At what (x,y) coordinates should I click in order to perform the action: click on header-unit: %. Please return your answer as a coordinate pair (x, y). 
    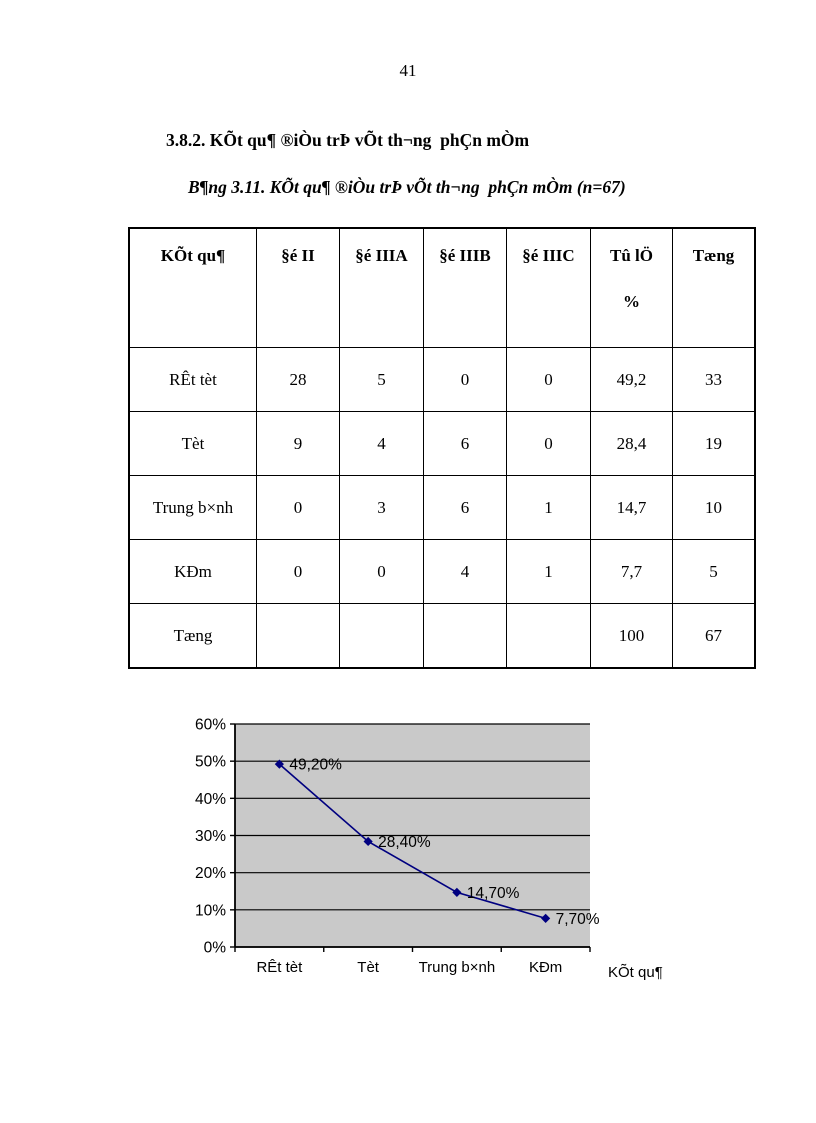
    Looking at the image, I should click on (631, 301).